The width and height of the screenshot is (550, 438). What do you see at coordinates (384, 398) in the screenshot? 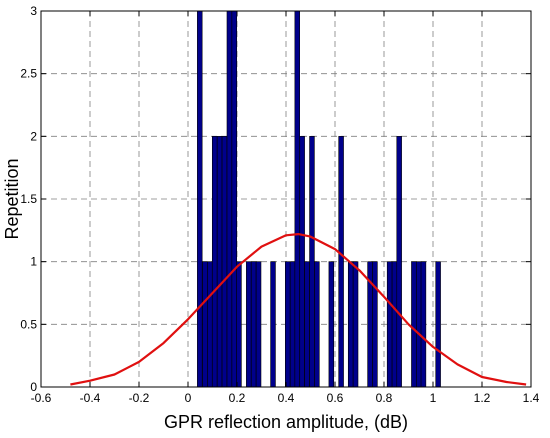
I see `x-tick-label-7: 0.8` at bounding box center [384, 398].